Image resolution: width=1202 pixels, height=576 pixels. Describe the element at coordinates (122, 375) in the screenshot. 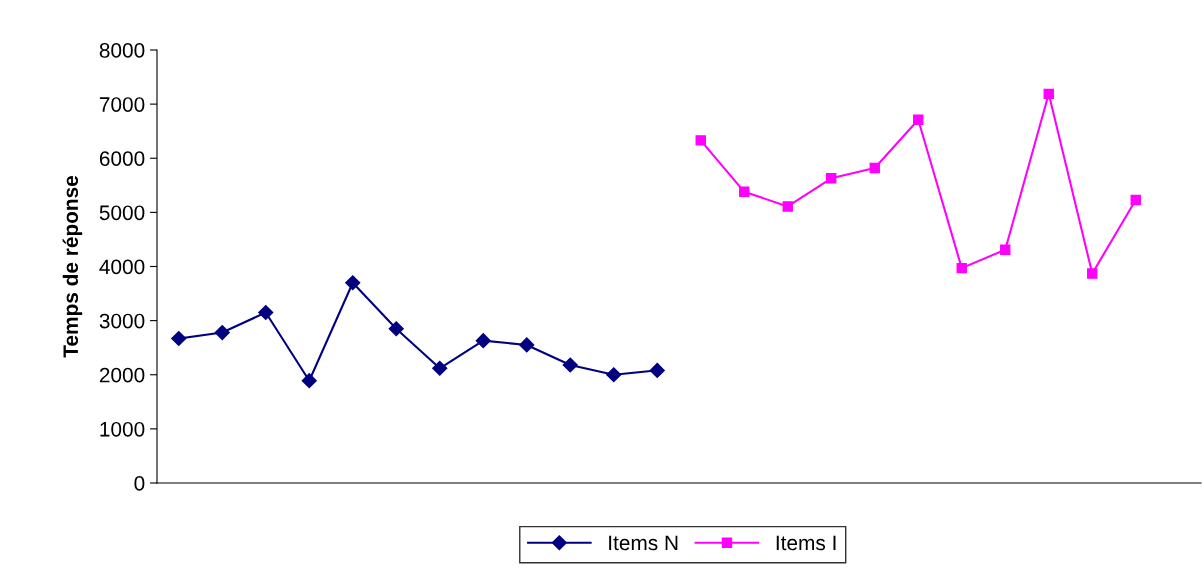

I see `y-tick-label: 2000` at that location.